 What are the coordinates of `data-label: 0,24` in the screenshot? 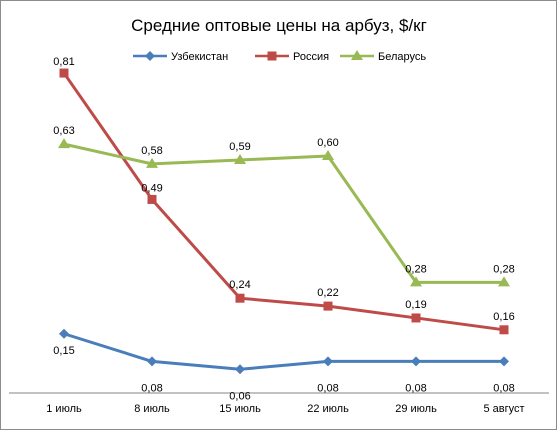 It's located at (239, 285).